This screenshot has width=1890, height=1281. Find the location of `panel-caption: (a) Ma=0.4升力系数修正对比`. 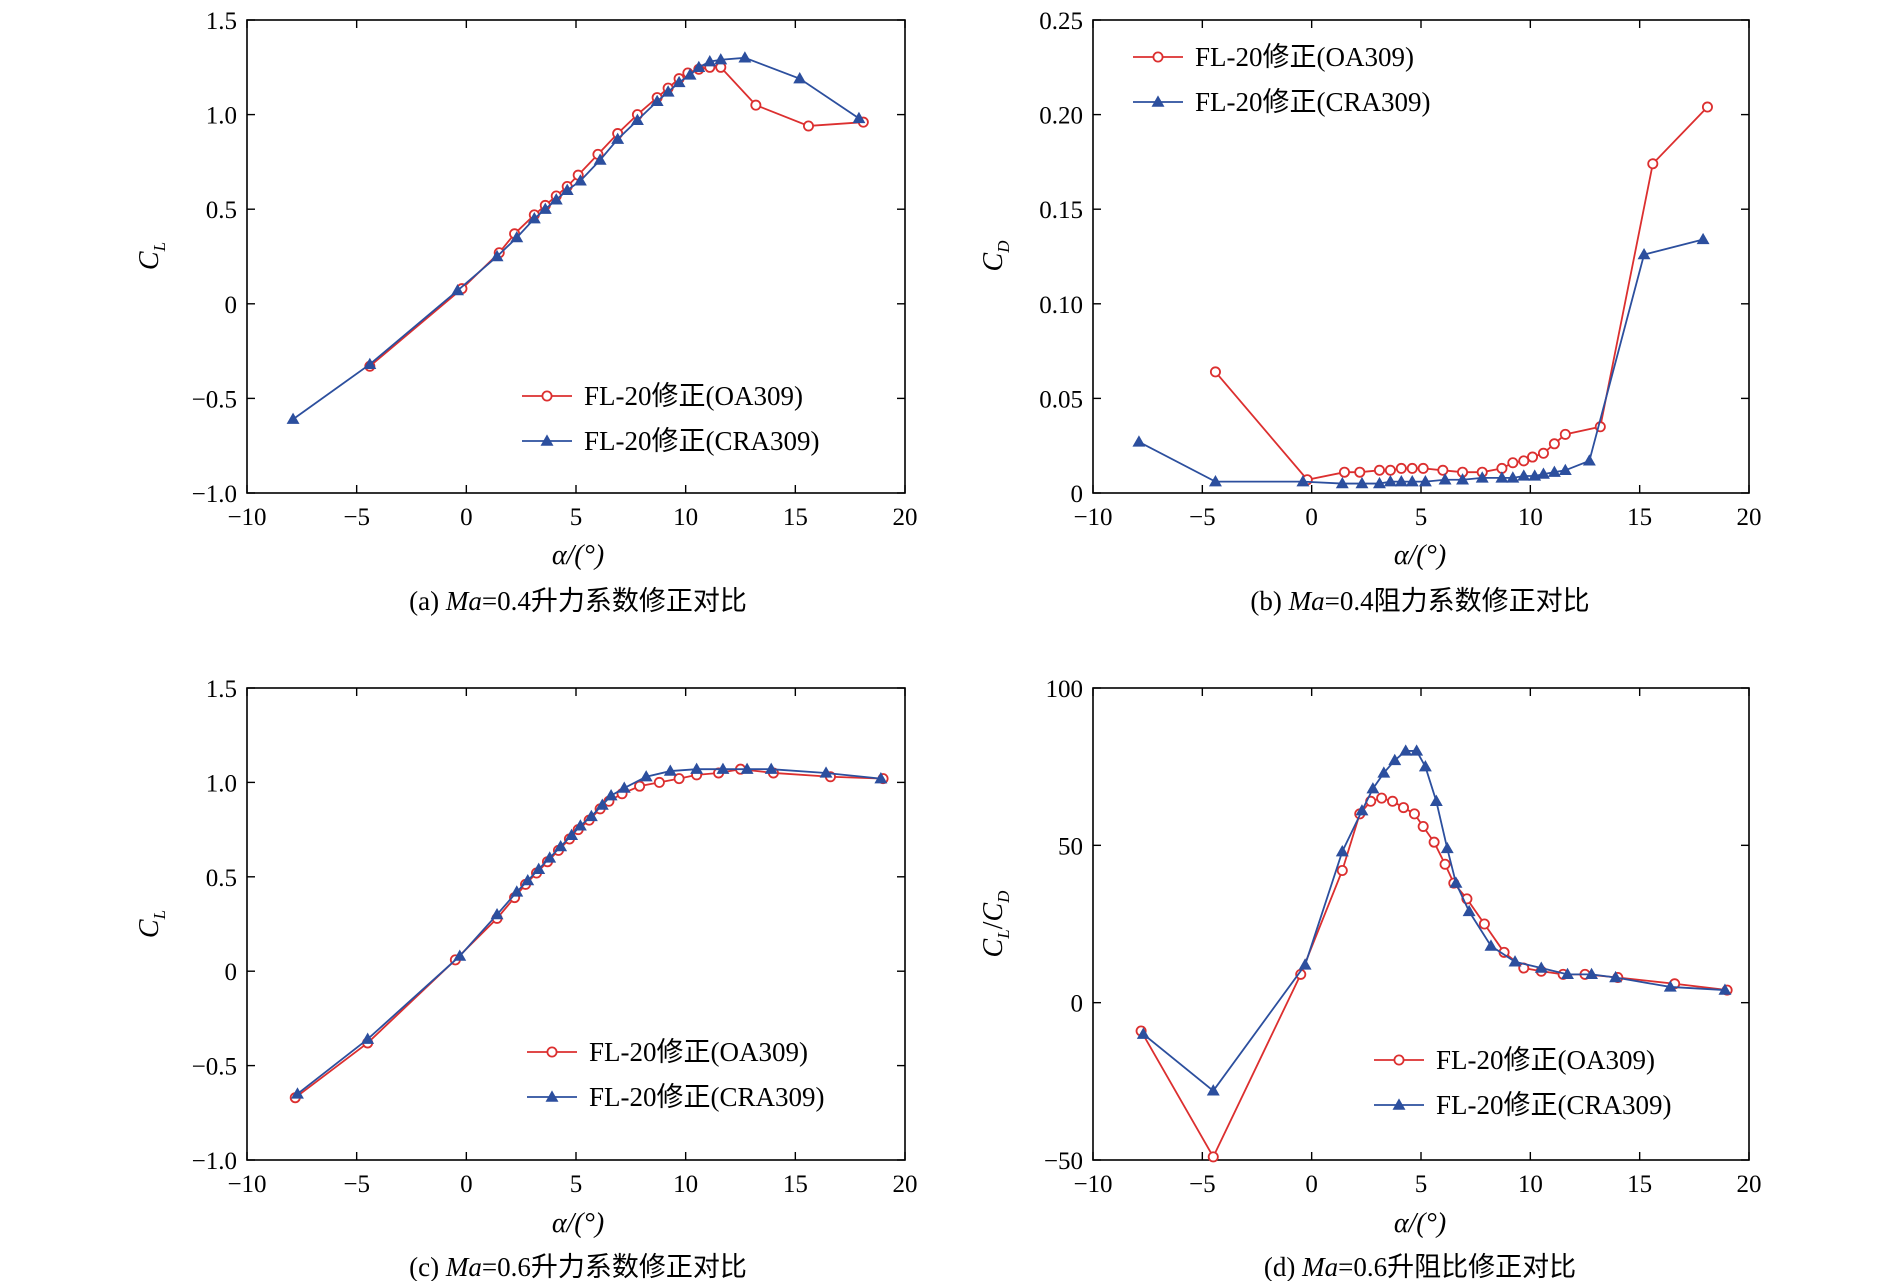

panel-caption: (a) Ma=0.4升力系数修正对比 is located at coordinates (578, 601).